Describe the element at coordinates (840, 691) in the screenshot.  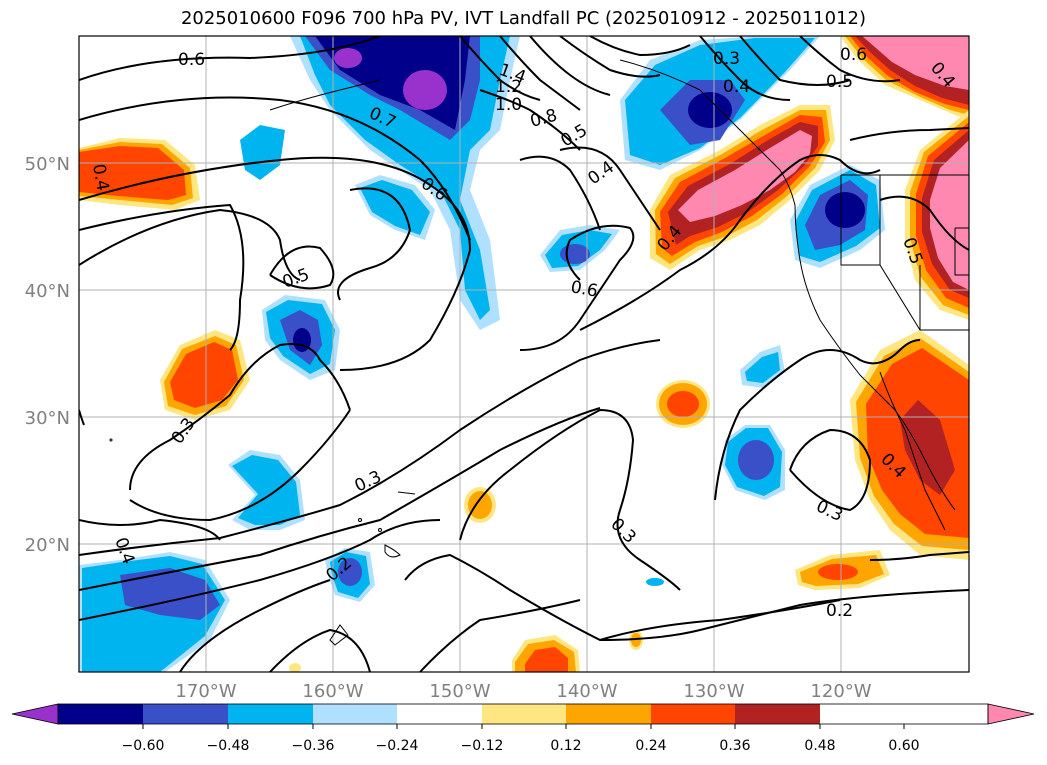
I see `lon-label-120w: 120°W` at that location.